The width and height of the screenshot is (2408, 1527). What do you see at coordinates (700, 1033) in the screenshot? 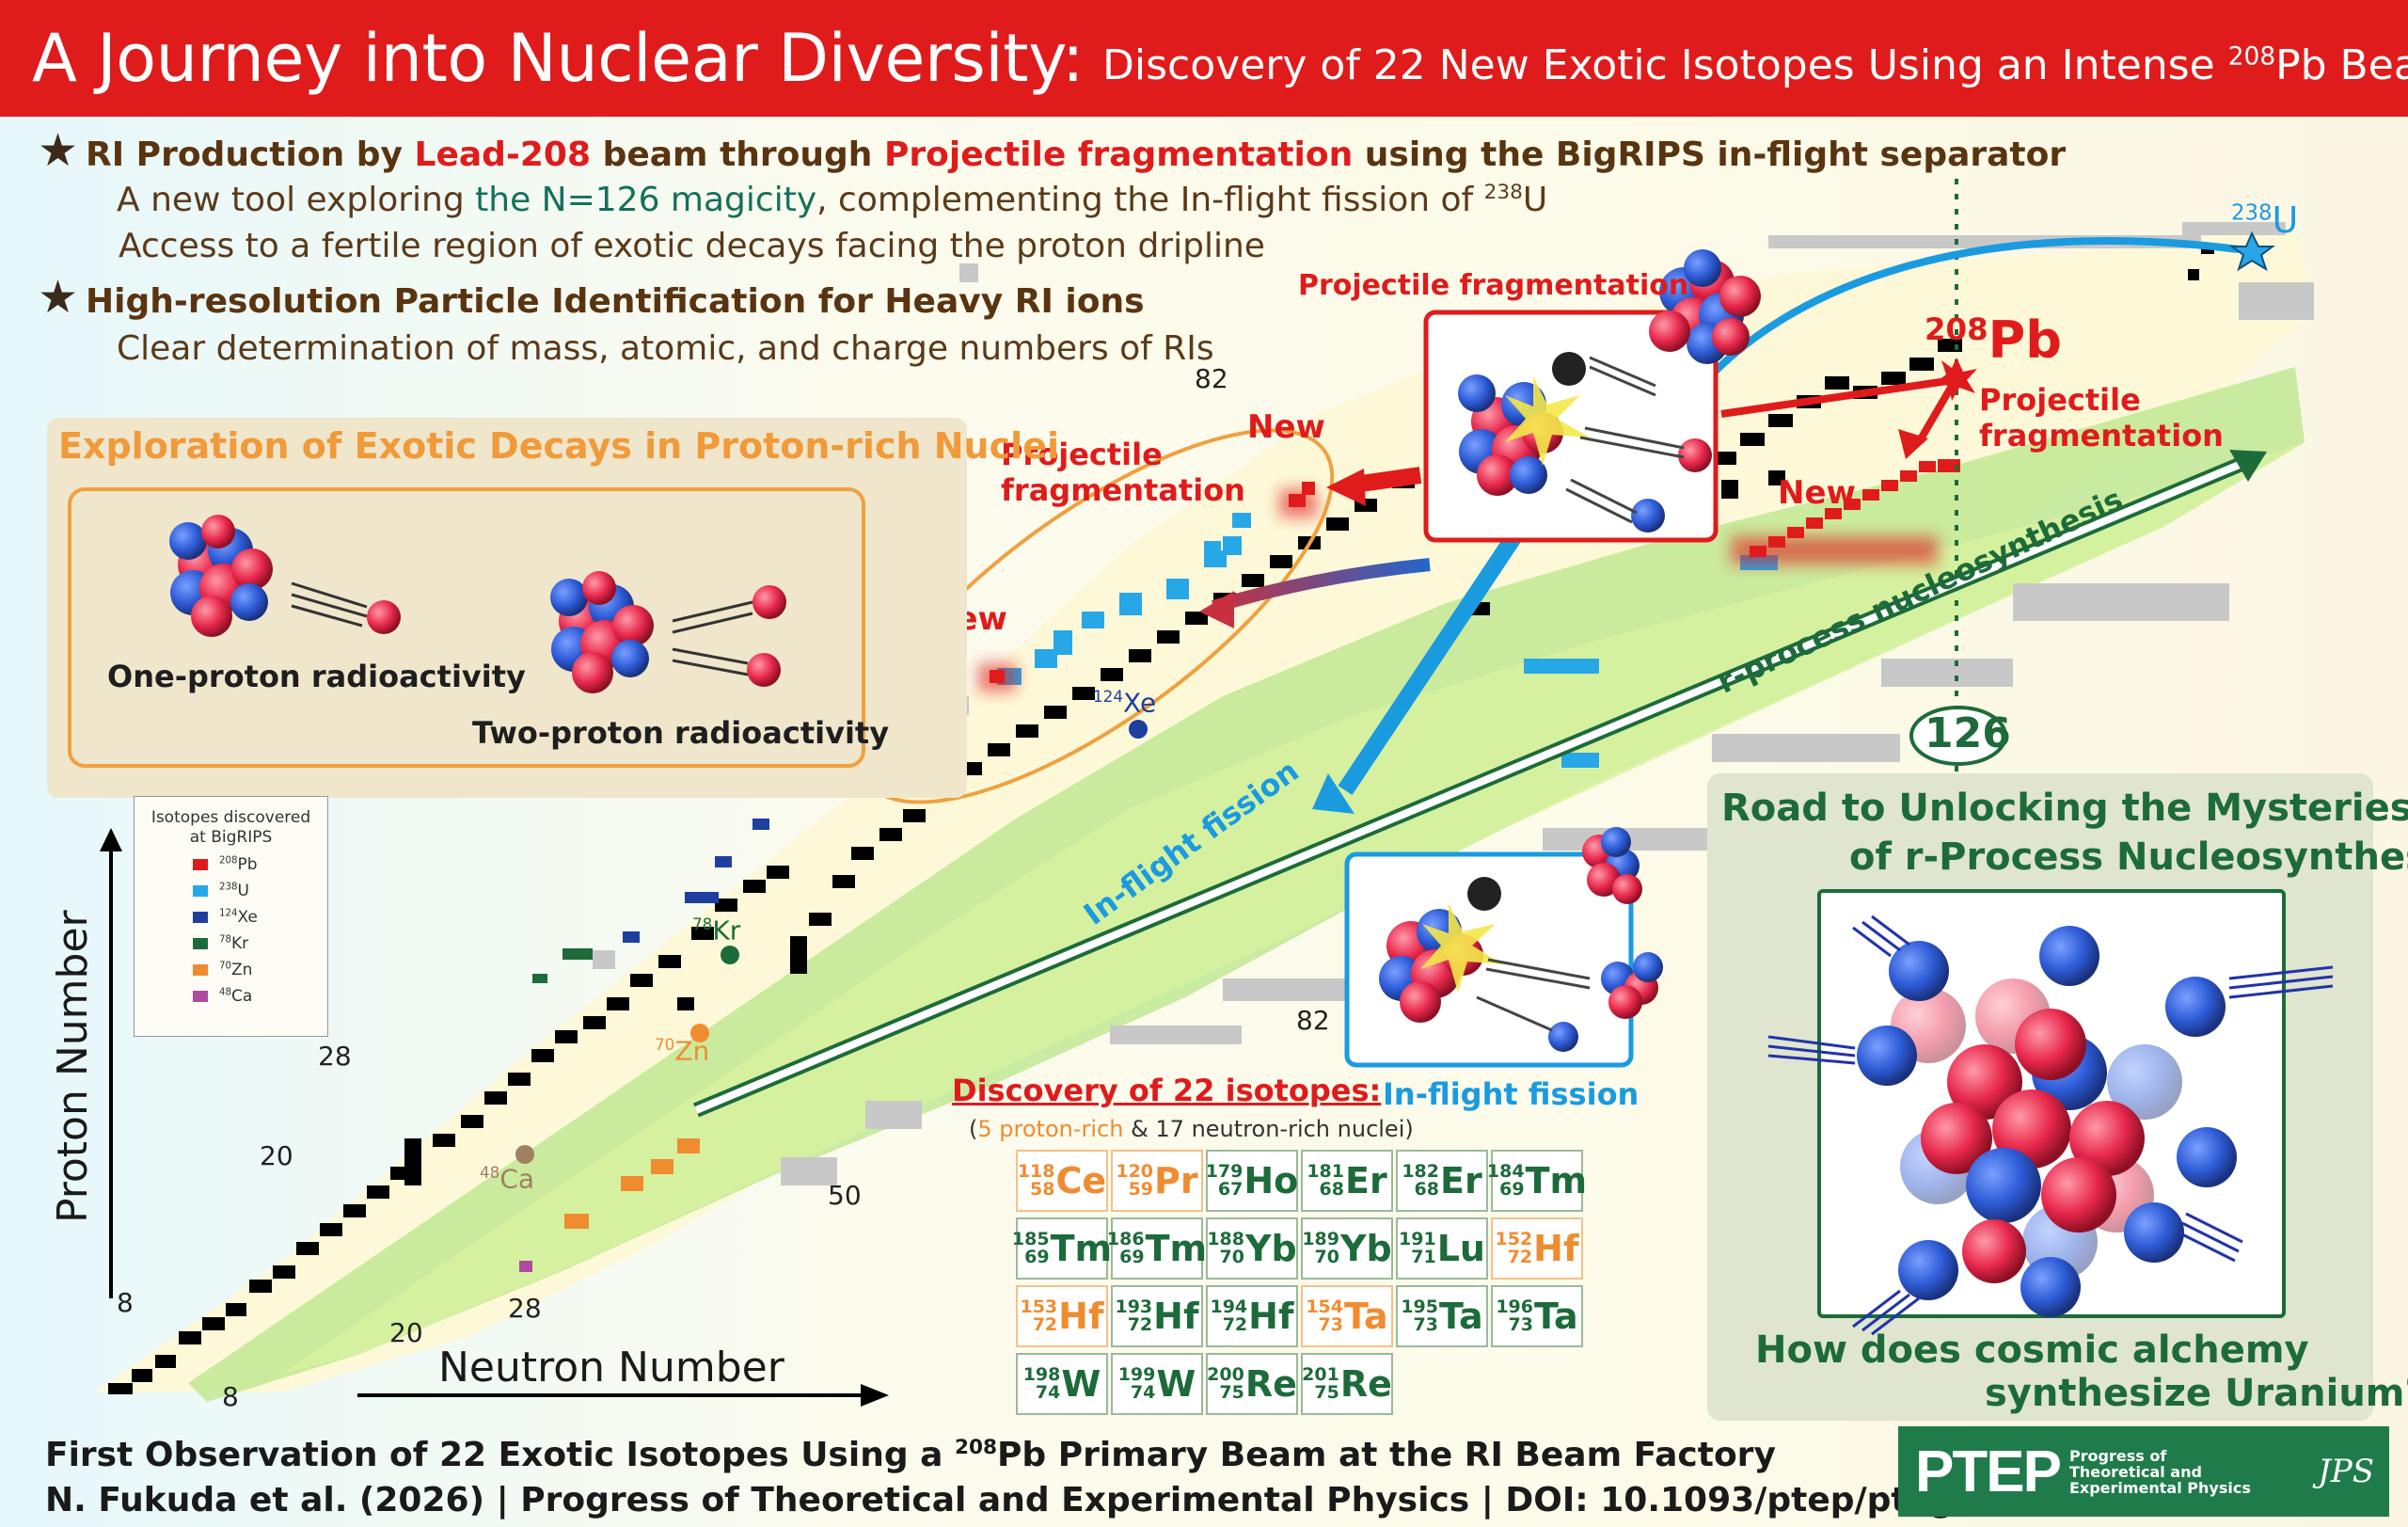
I see `zn-marker` at bounding box center [700, 1033].